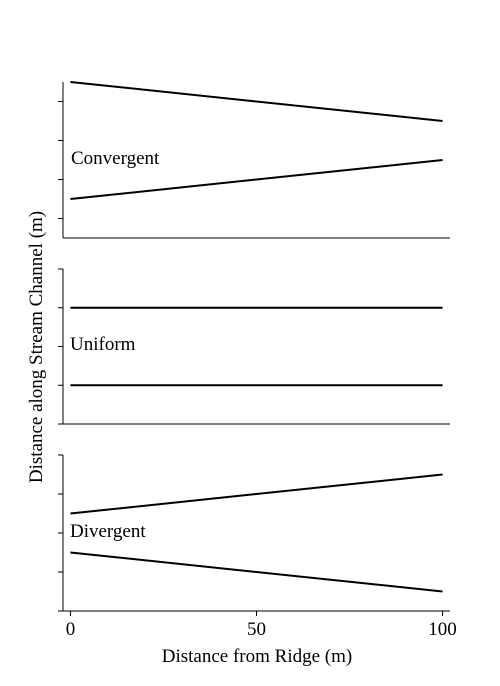 The height and width of the screenshot is (686, 500). What do you see at coordinates (71, 629) in the screenshot?
I see `x-tick-label: 0` at bounding box center [71, 629].